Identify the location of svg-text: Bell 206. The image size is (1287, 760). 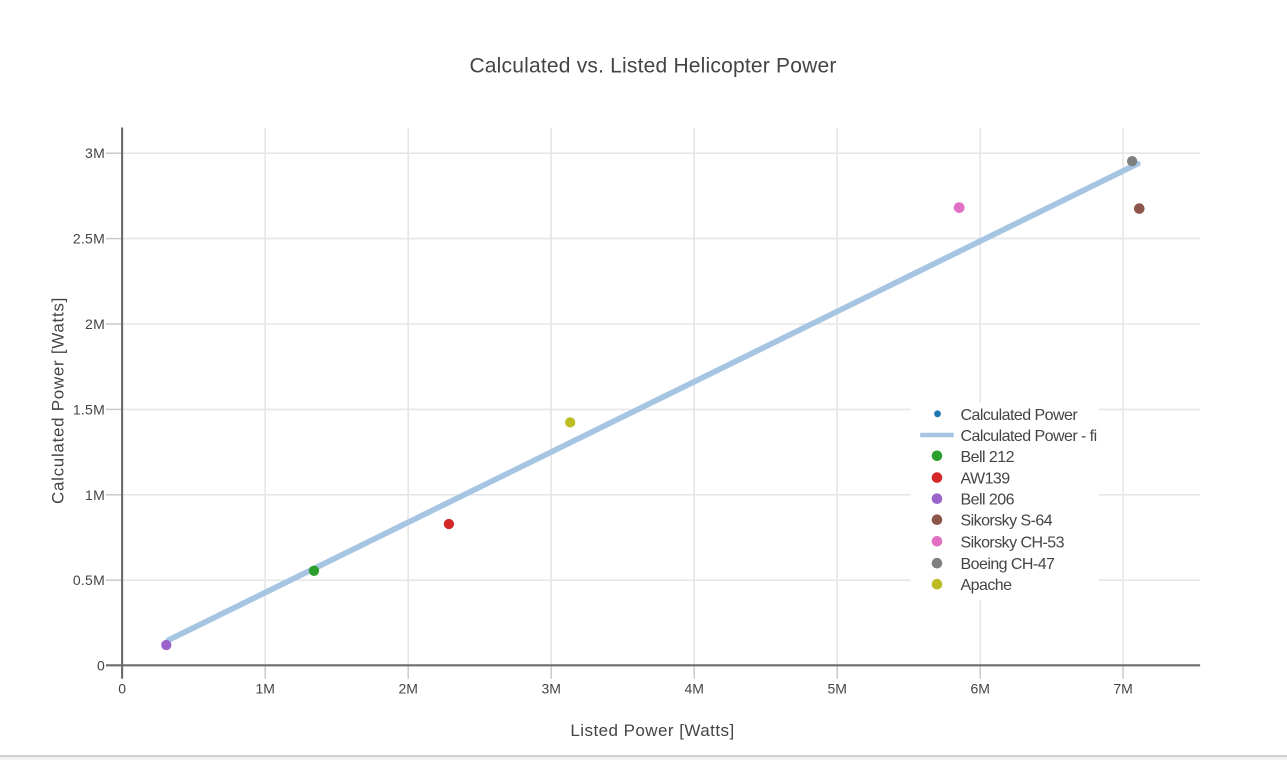
(988, 500).